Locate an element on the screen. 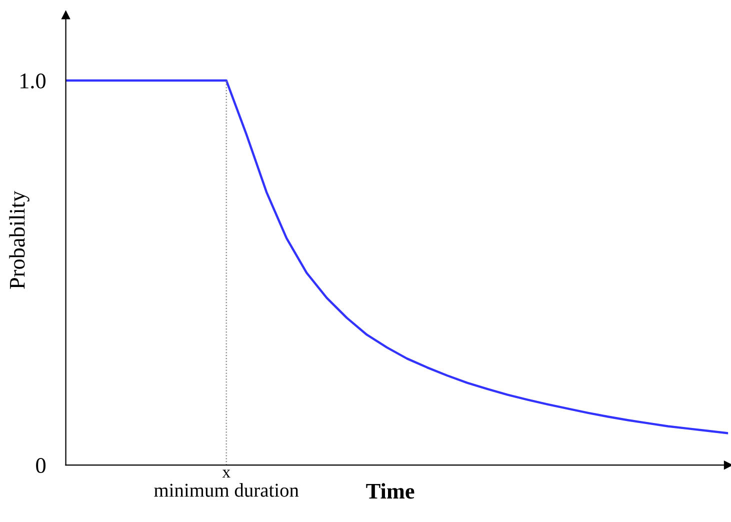  y-tick-label: 1.0 is located at coordinates (33, 81).